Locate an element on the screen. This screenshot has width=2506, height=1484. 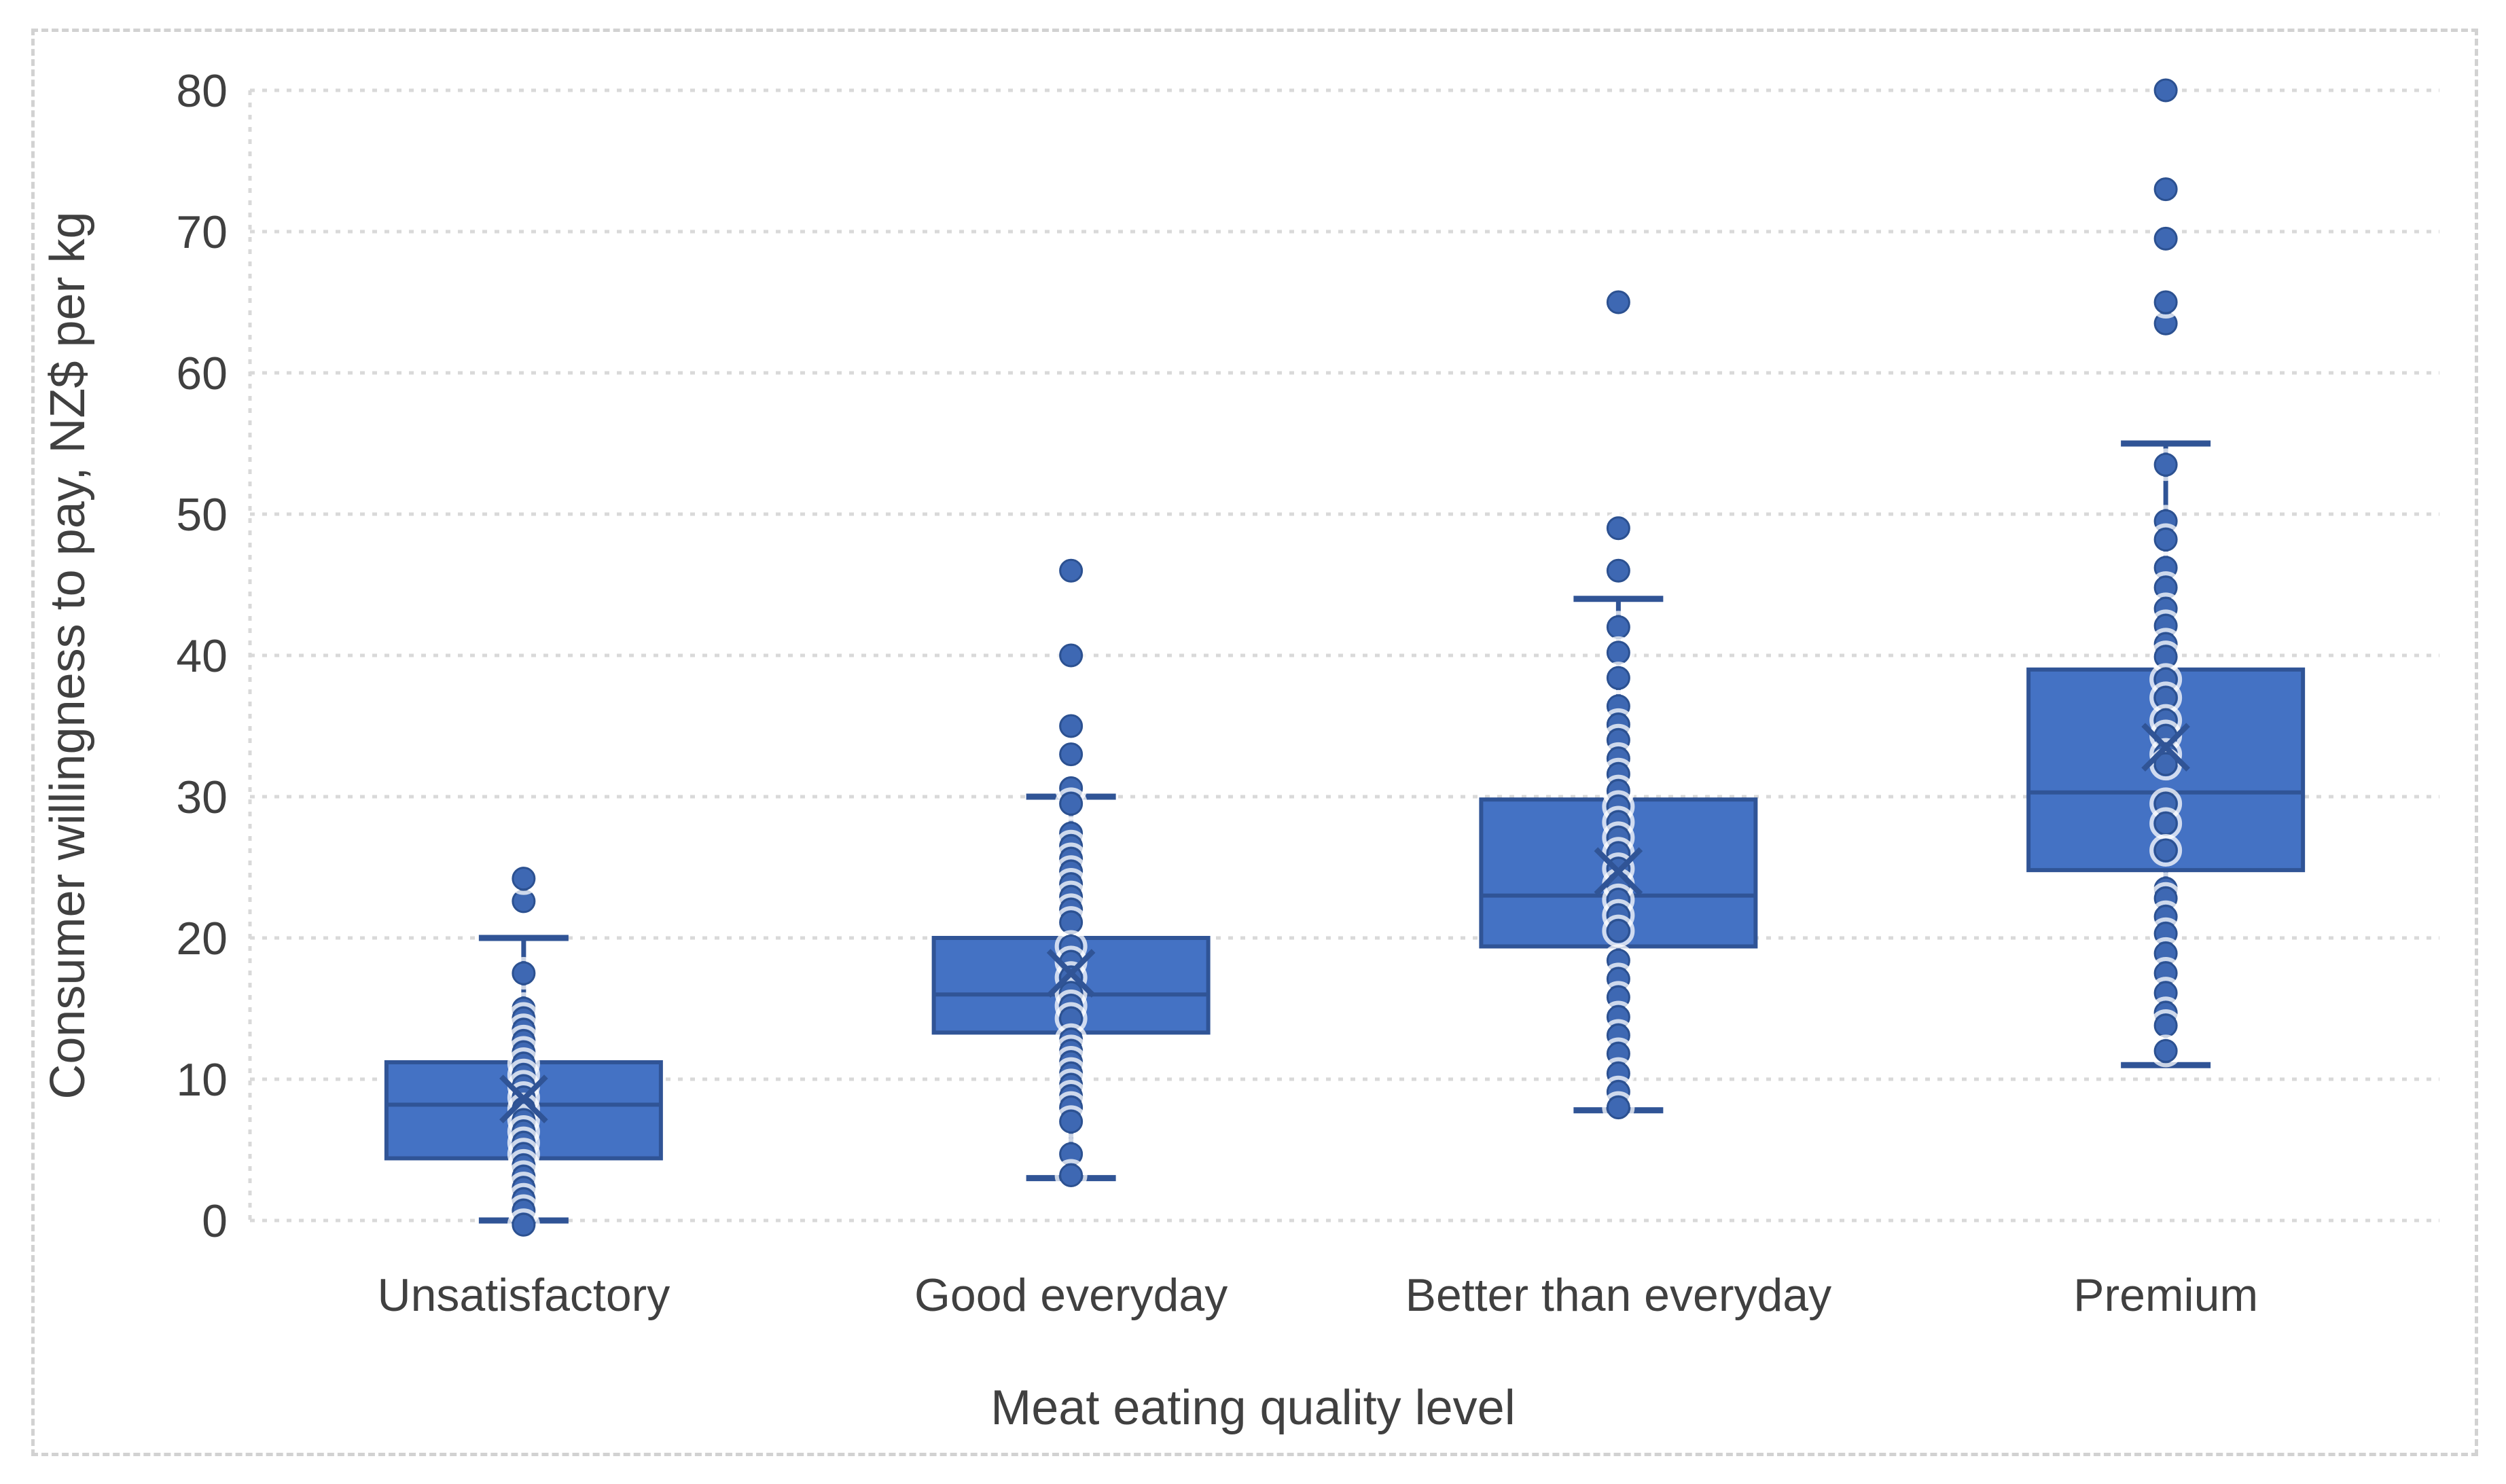
y-tick-label-50: 50 is located at coordinates (202, 515).